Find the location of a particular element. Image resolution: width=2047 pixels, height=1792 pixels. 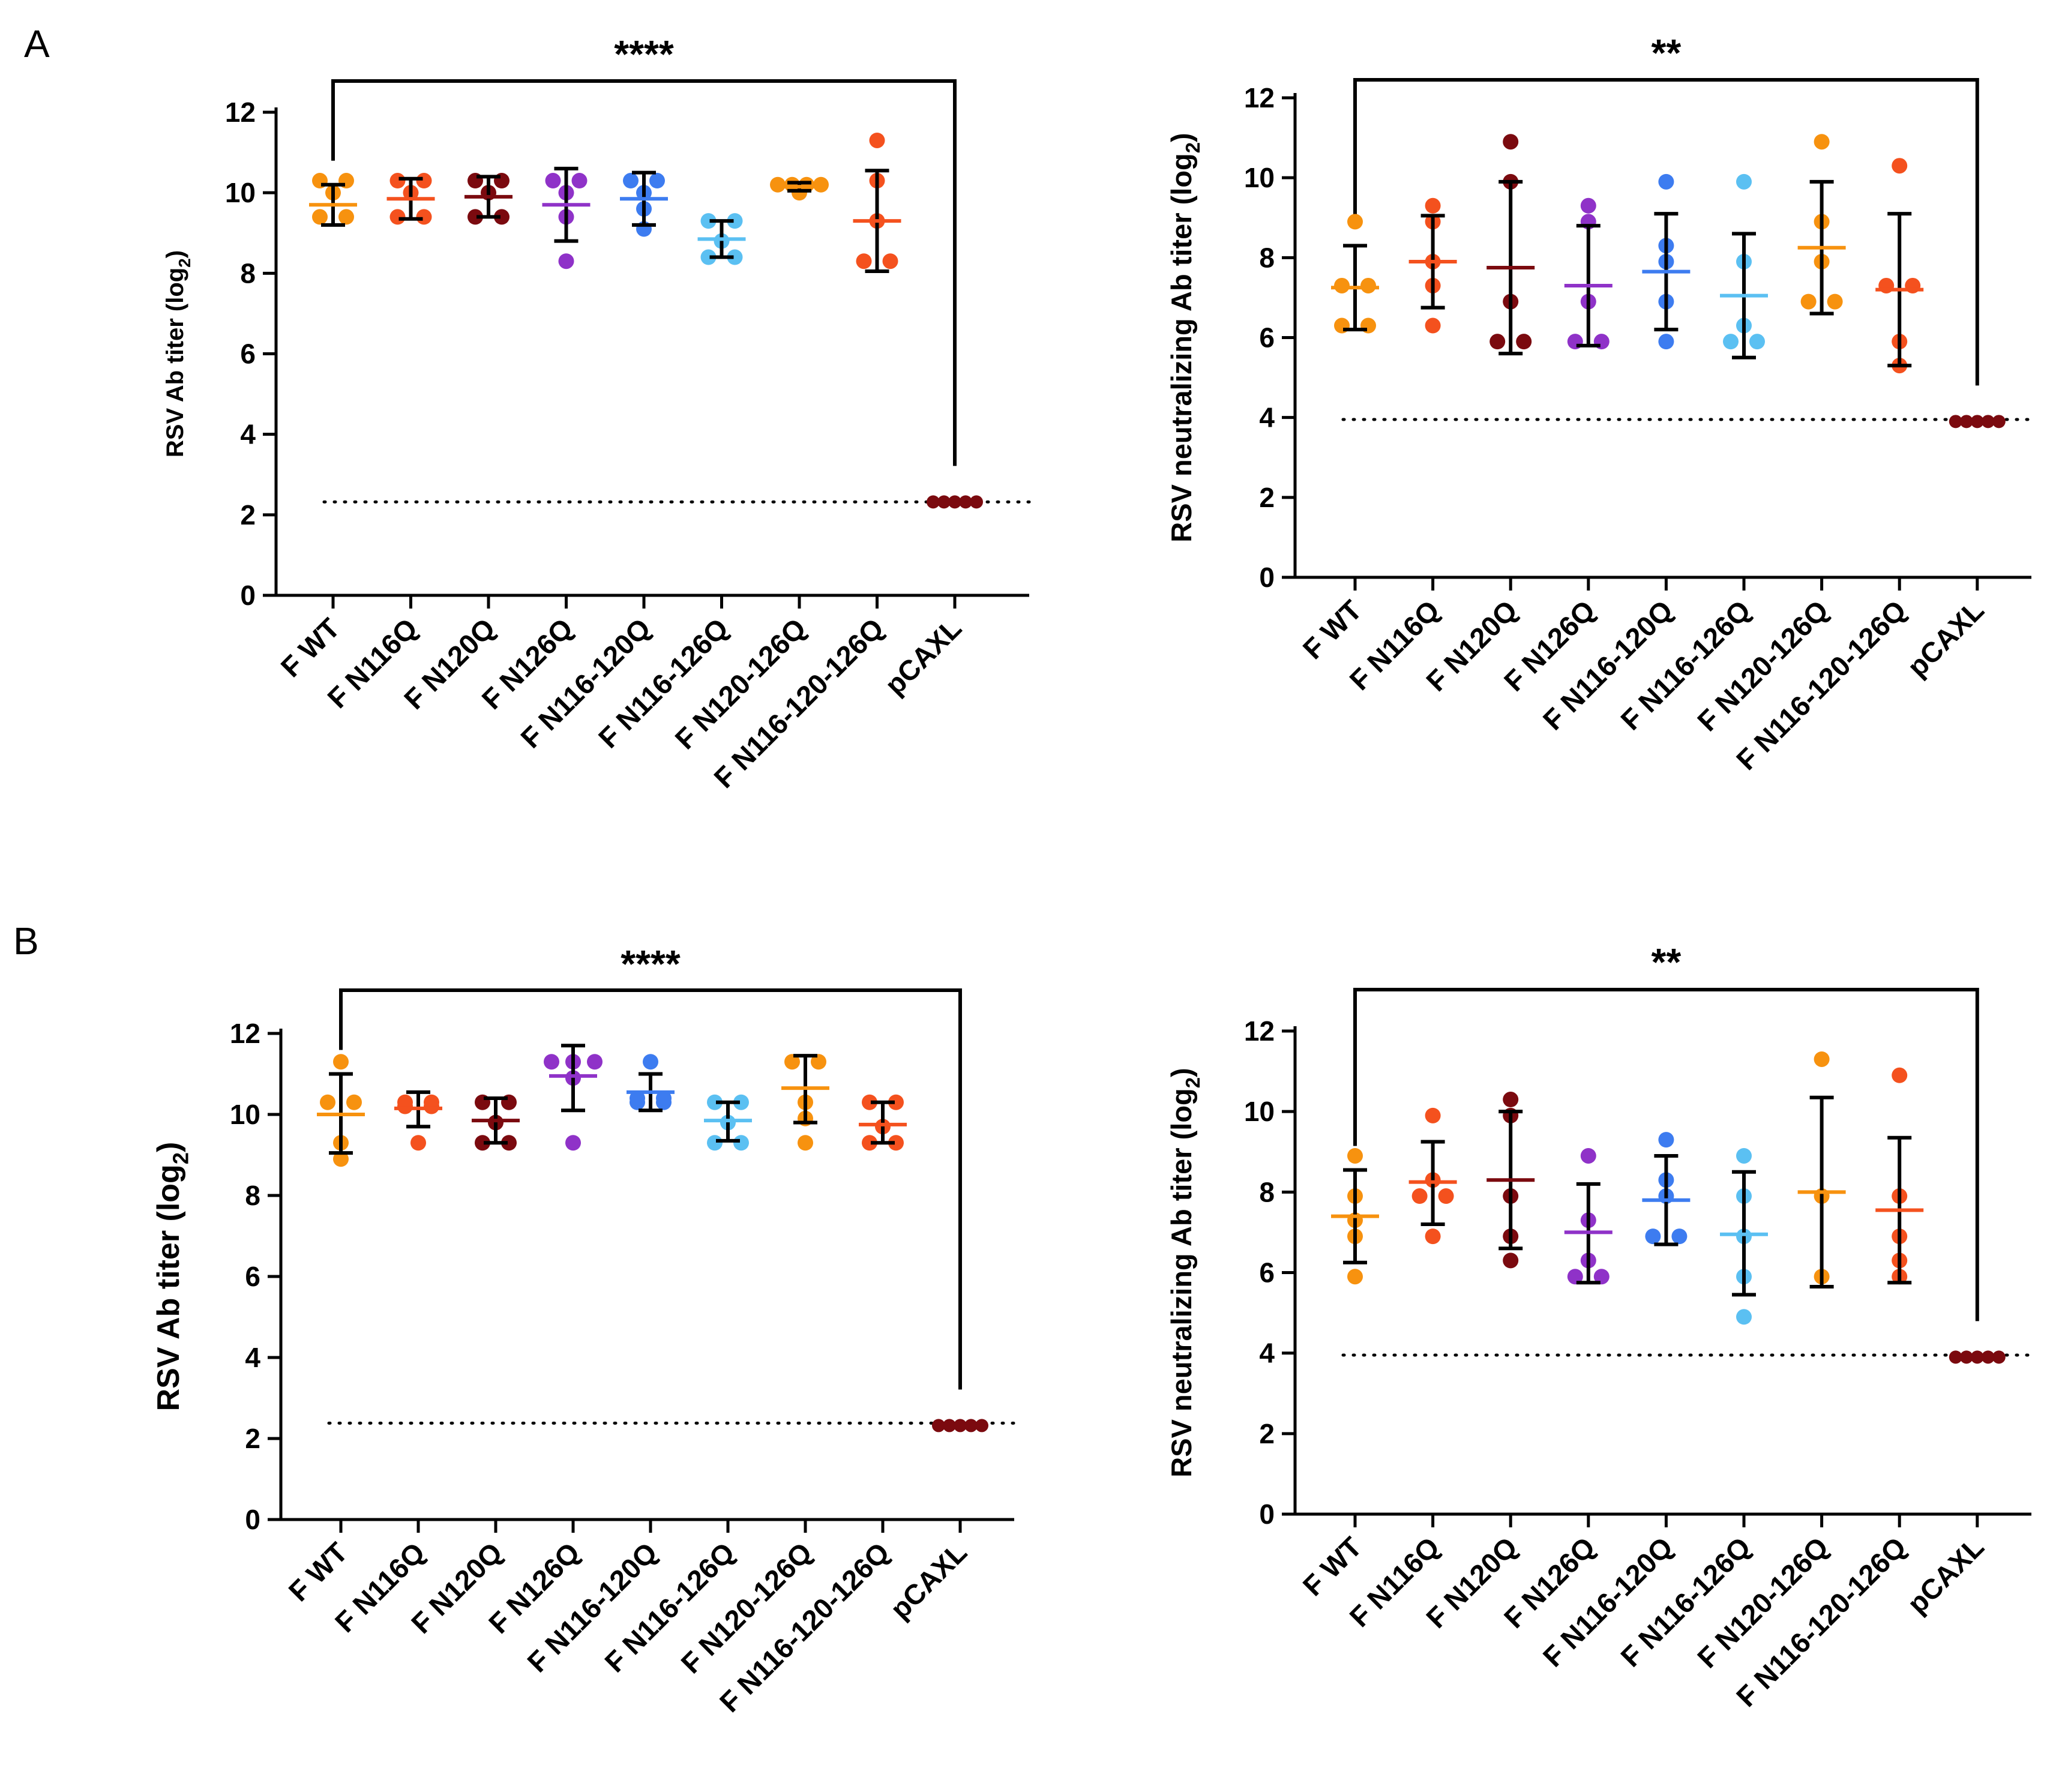

y-tick-label: 0 is located at coordinates (252, 1519).